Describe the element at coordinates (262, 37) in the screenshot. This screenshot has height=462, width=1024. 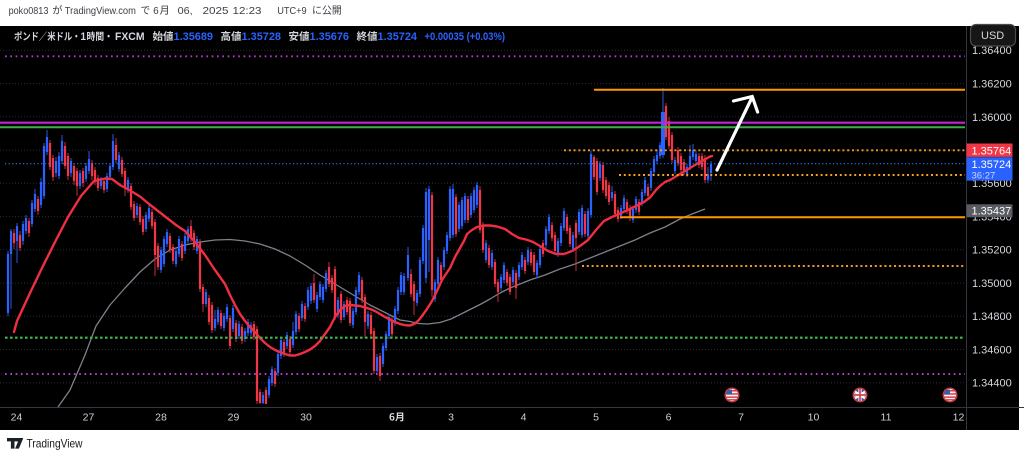
I see `svg-text: 1.35728` at that location.